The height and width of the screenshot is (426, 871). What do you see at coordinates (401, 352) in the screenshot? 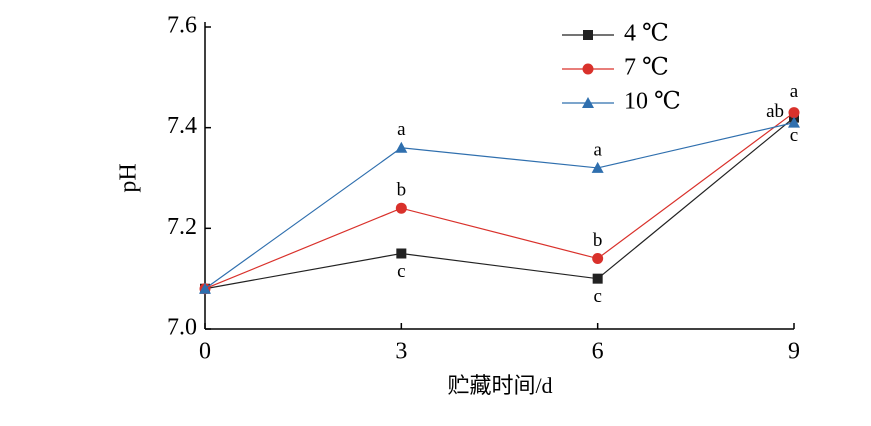
I see `x-tick-label: 3` at bounding box center [401, 352].